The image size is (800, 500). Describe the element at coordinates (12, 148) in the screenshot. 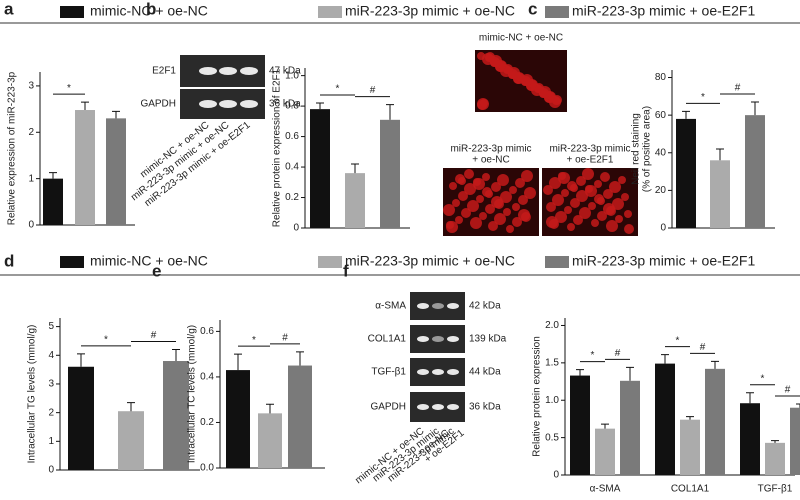

I see `y-axis-label: Relative expression of miR-223-3p` at that location.